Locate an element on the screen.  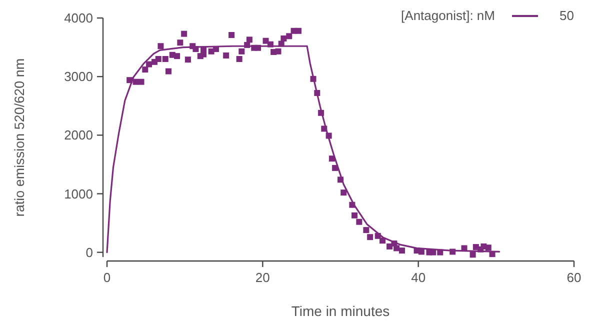
y-tick-label: 3000 is located at coordinates (78, 76).